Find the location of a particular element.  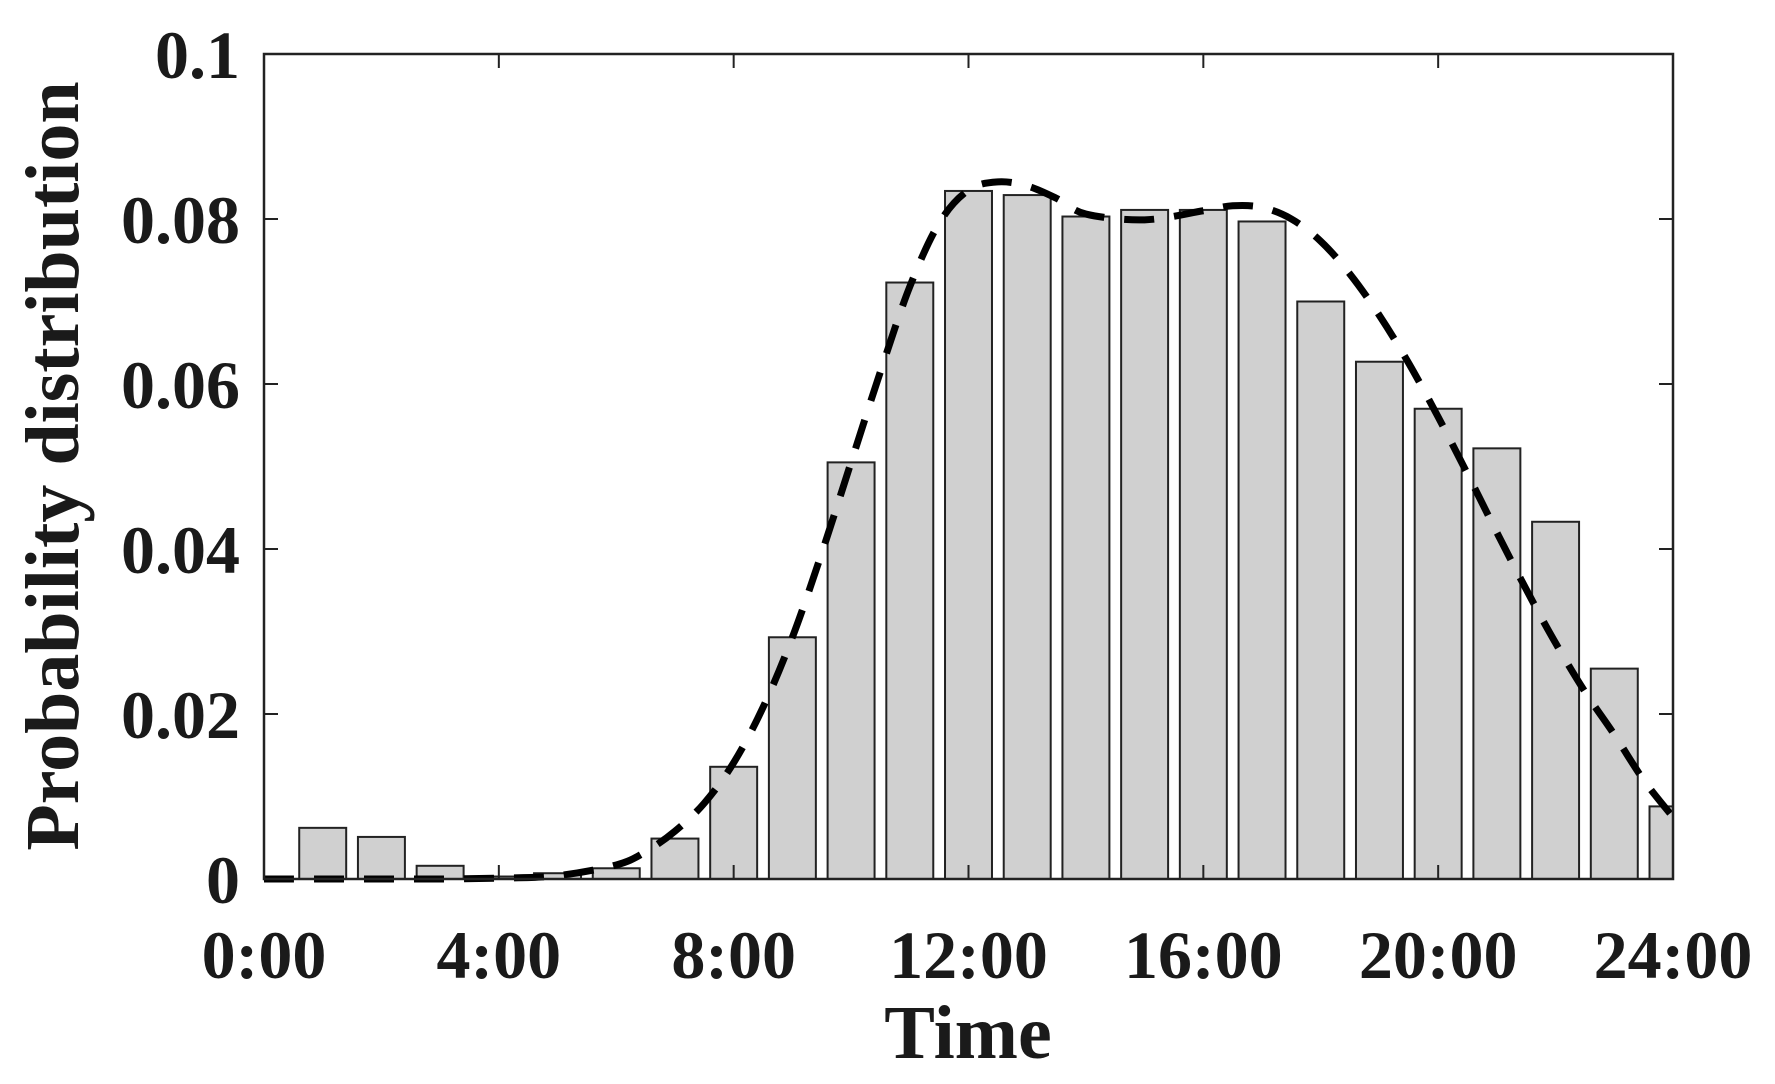

x-tick-label: 20:00 is located at coordinates (1438, 955).